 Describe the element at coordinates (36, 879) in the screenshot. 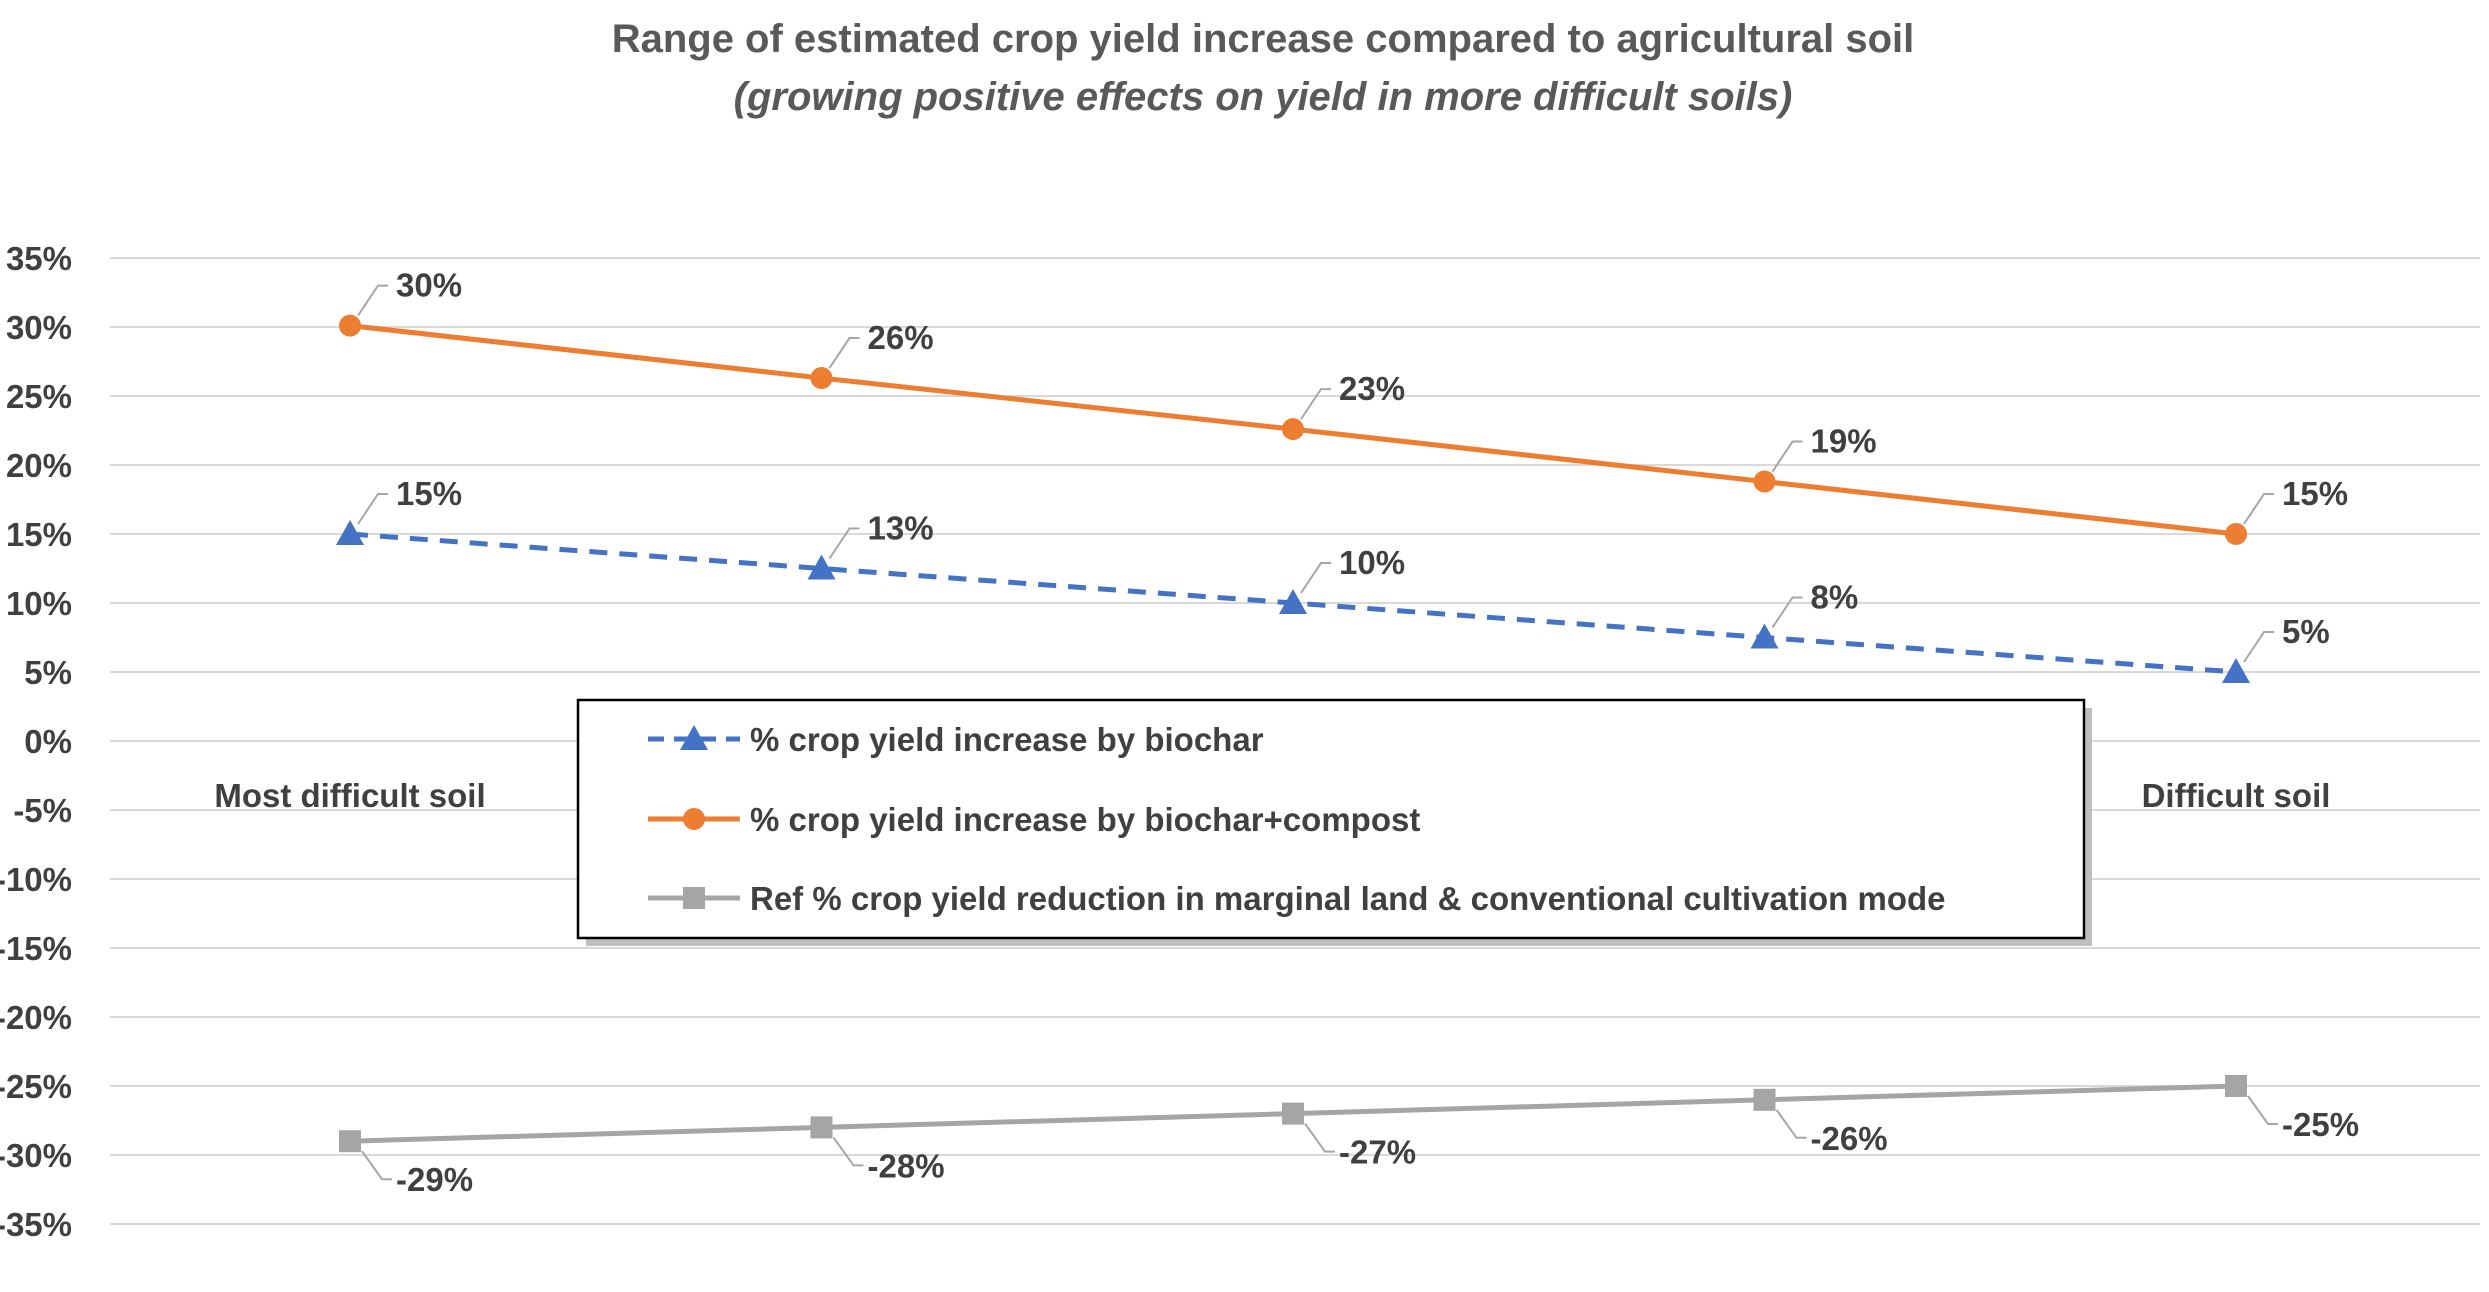

I see `y-tick-label: -10%` at that location.